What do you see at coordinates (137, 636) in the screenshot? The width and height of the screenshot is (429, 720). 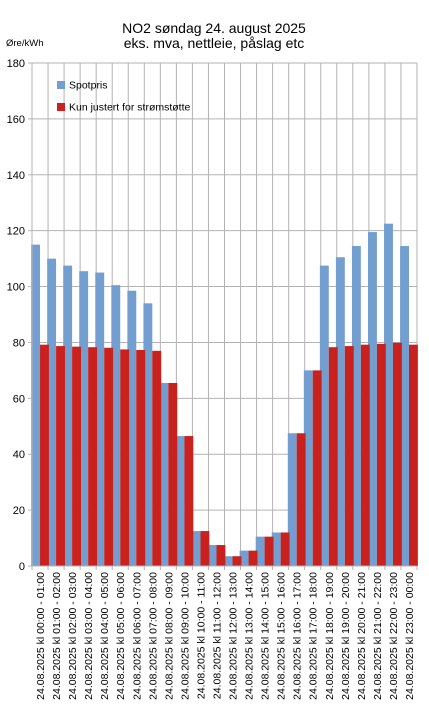 I see `x-category-label: 24.08.2025 kl 06:00 - 07:00` at bounding box center [137, 636].